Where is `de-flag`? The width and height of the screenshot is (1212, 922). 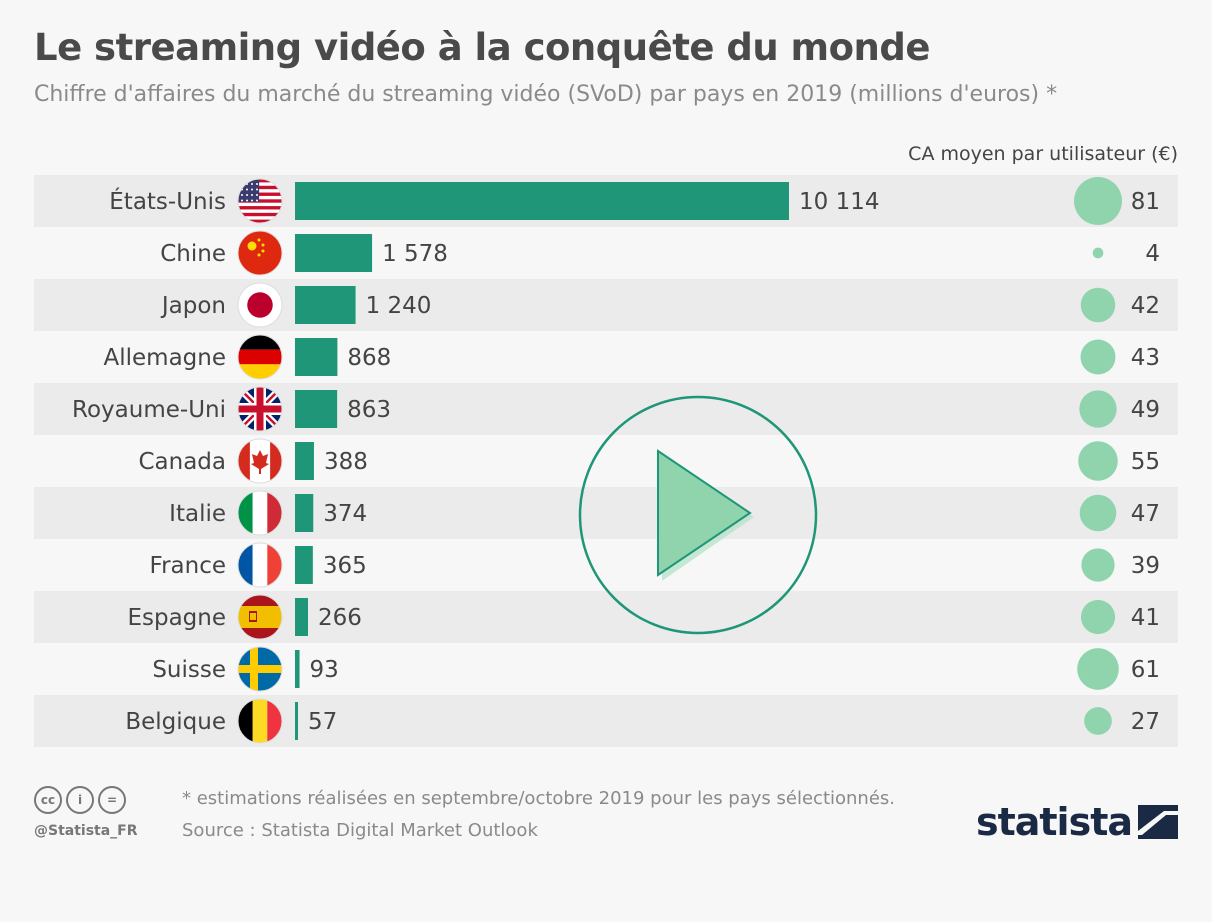
de-flag is located at coordinates (260, 357).